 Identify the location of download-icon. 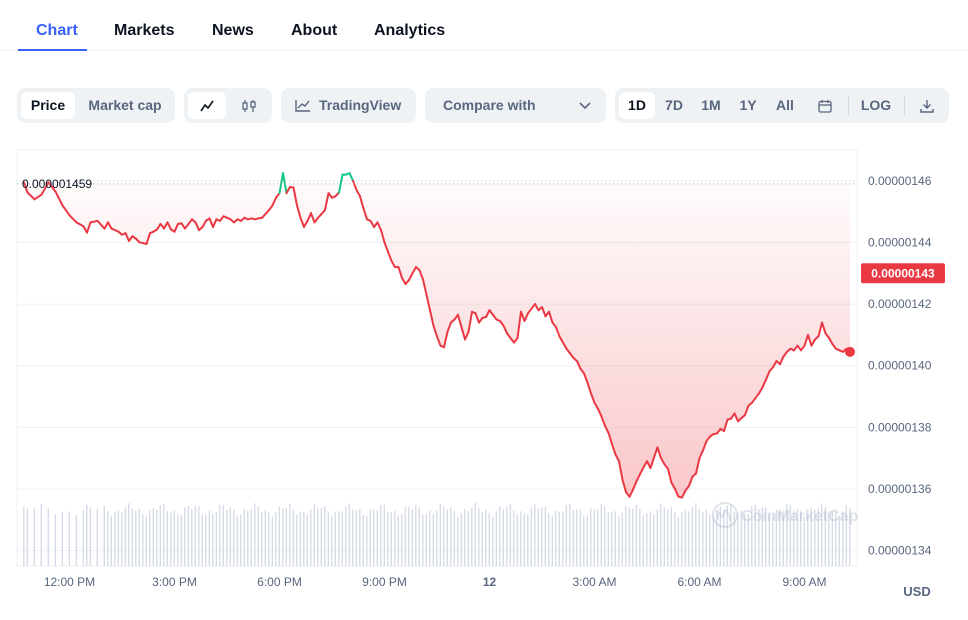
(927, 105).